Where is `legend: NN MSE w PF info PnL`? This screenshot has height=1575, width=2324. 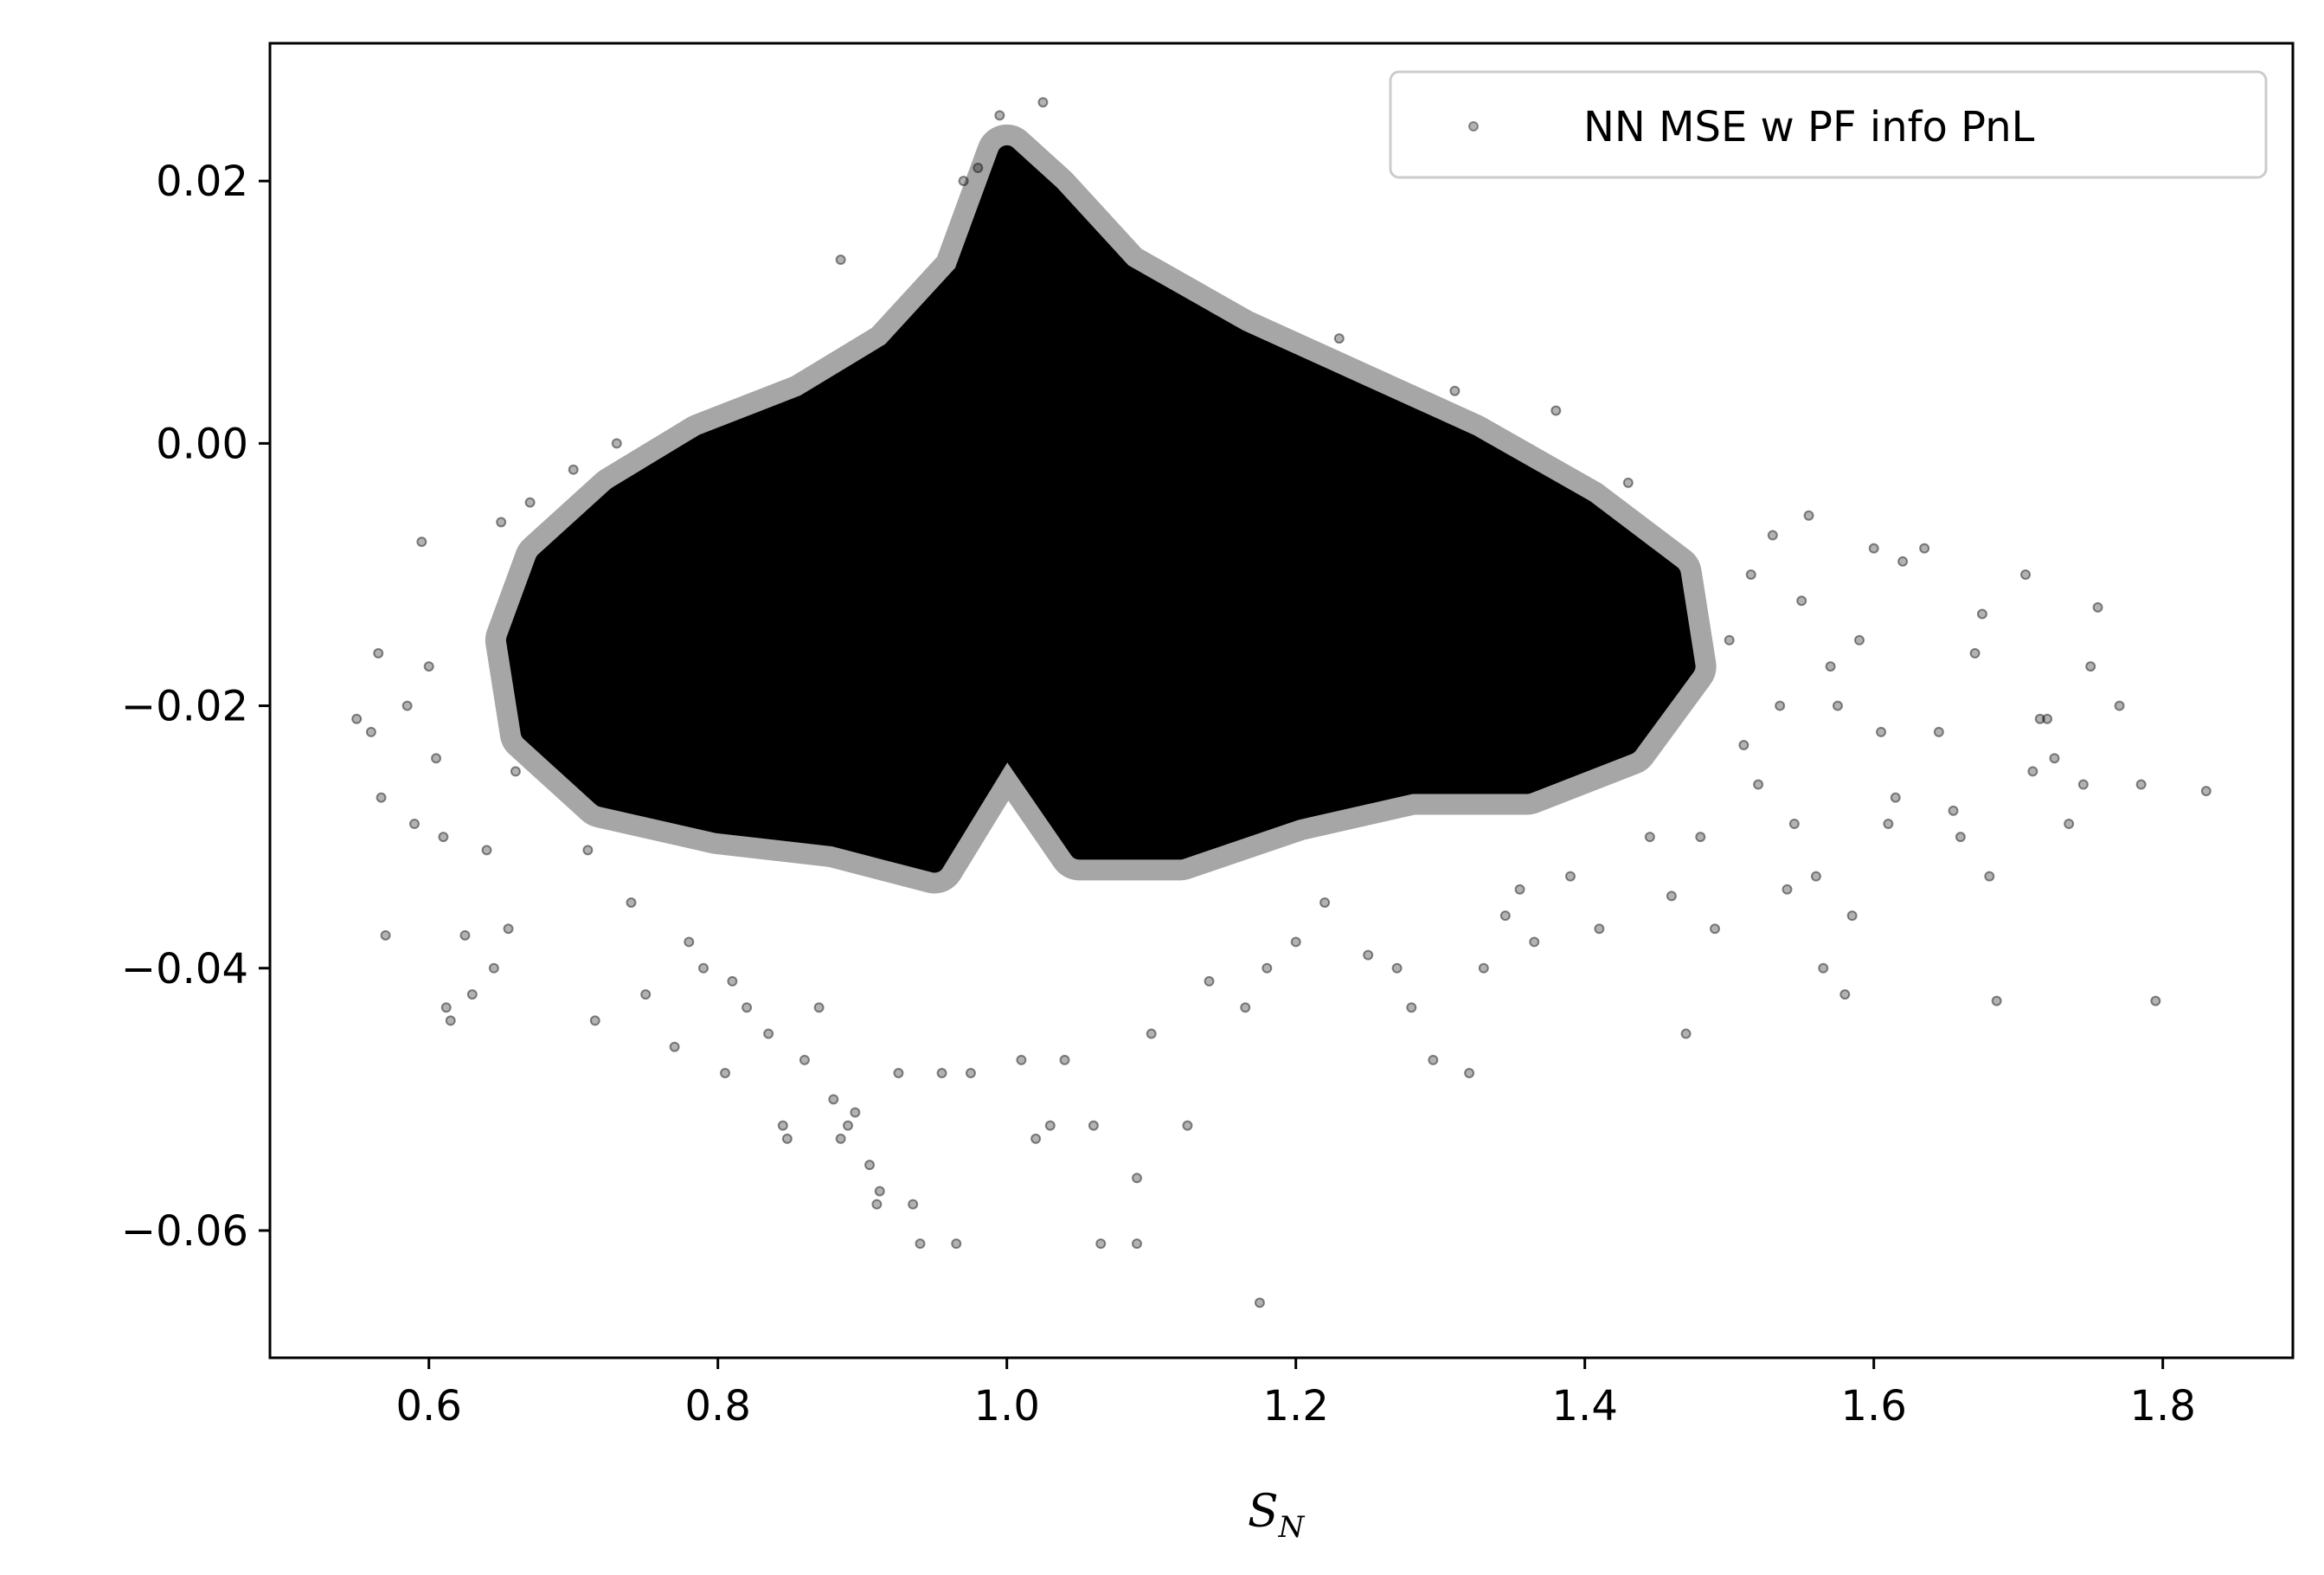
legend: NN MSE w PF info PnL is located at coordinates (1828, 124).